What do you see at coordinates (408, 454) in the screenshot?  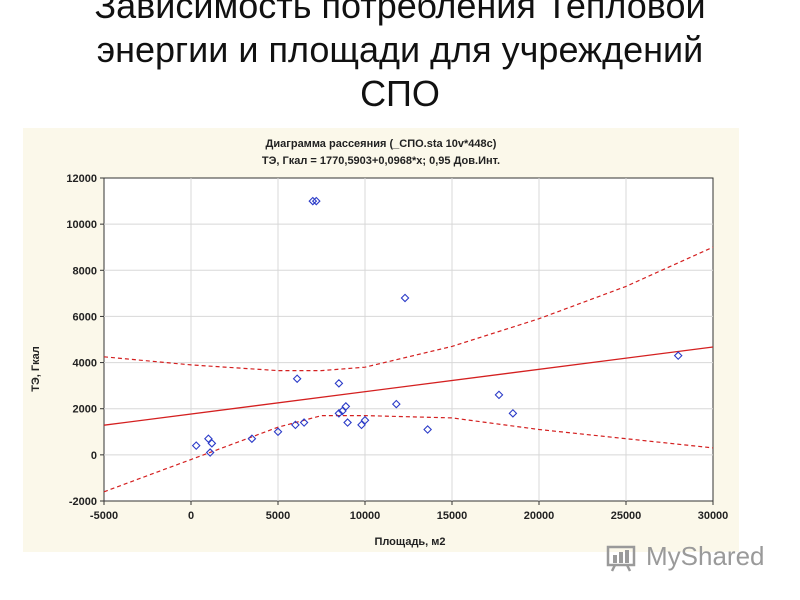 I see `confidence-band-lower` at bounding box center [408, 454].